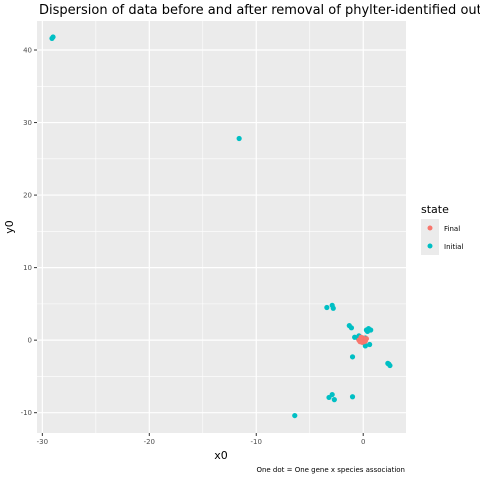  Describe the element at coordinates (256, 442) in the screenshot. I see `x-tick-label: -10` at that location.